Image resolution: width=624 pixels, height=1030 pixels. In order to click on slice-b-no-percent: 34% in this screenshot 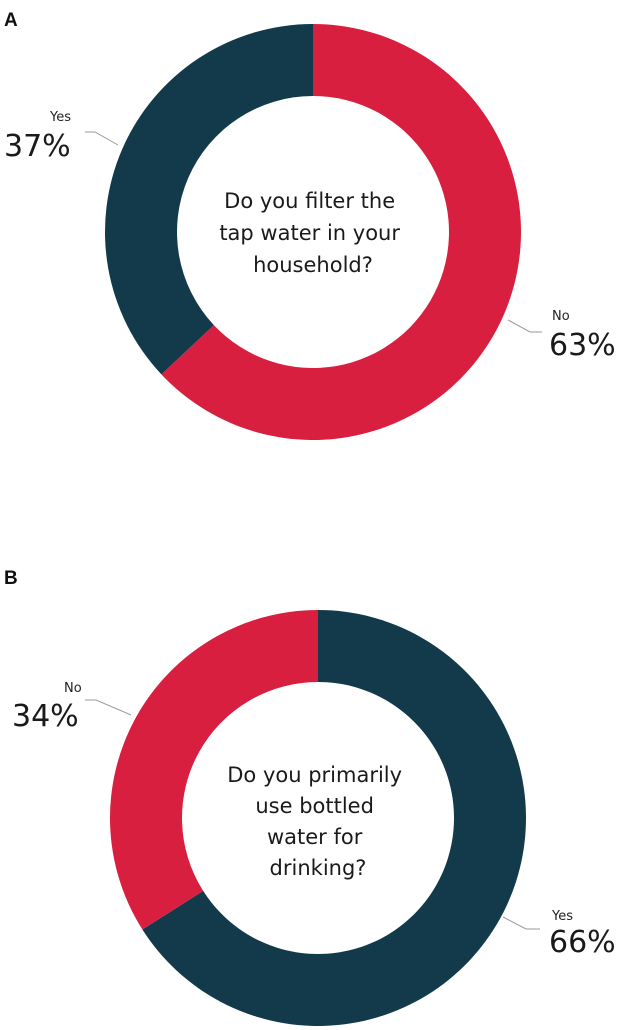, I will do `click(45, 716)`.